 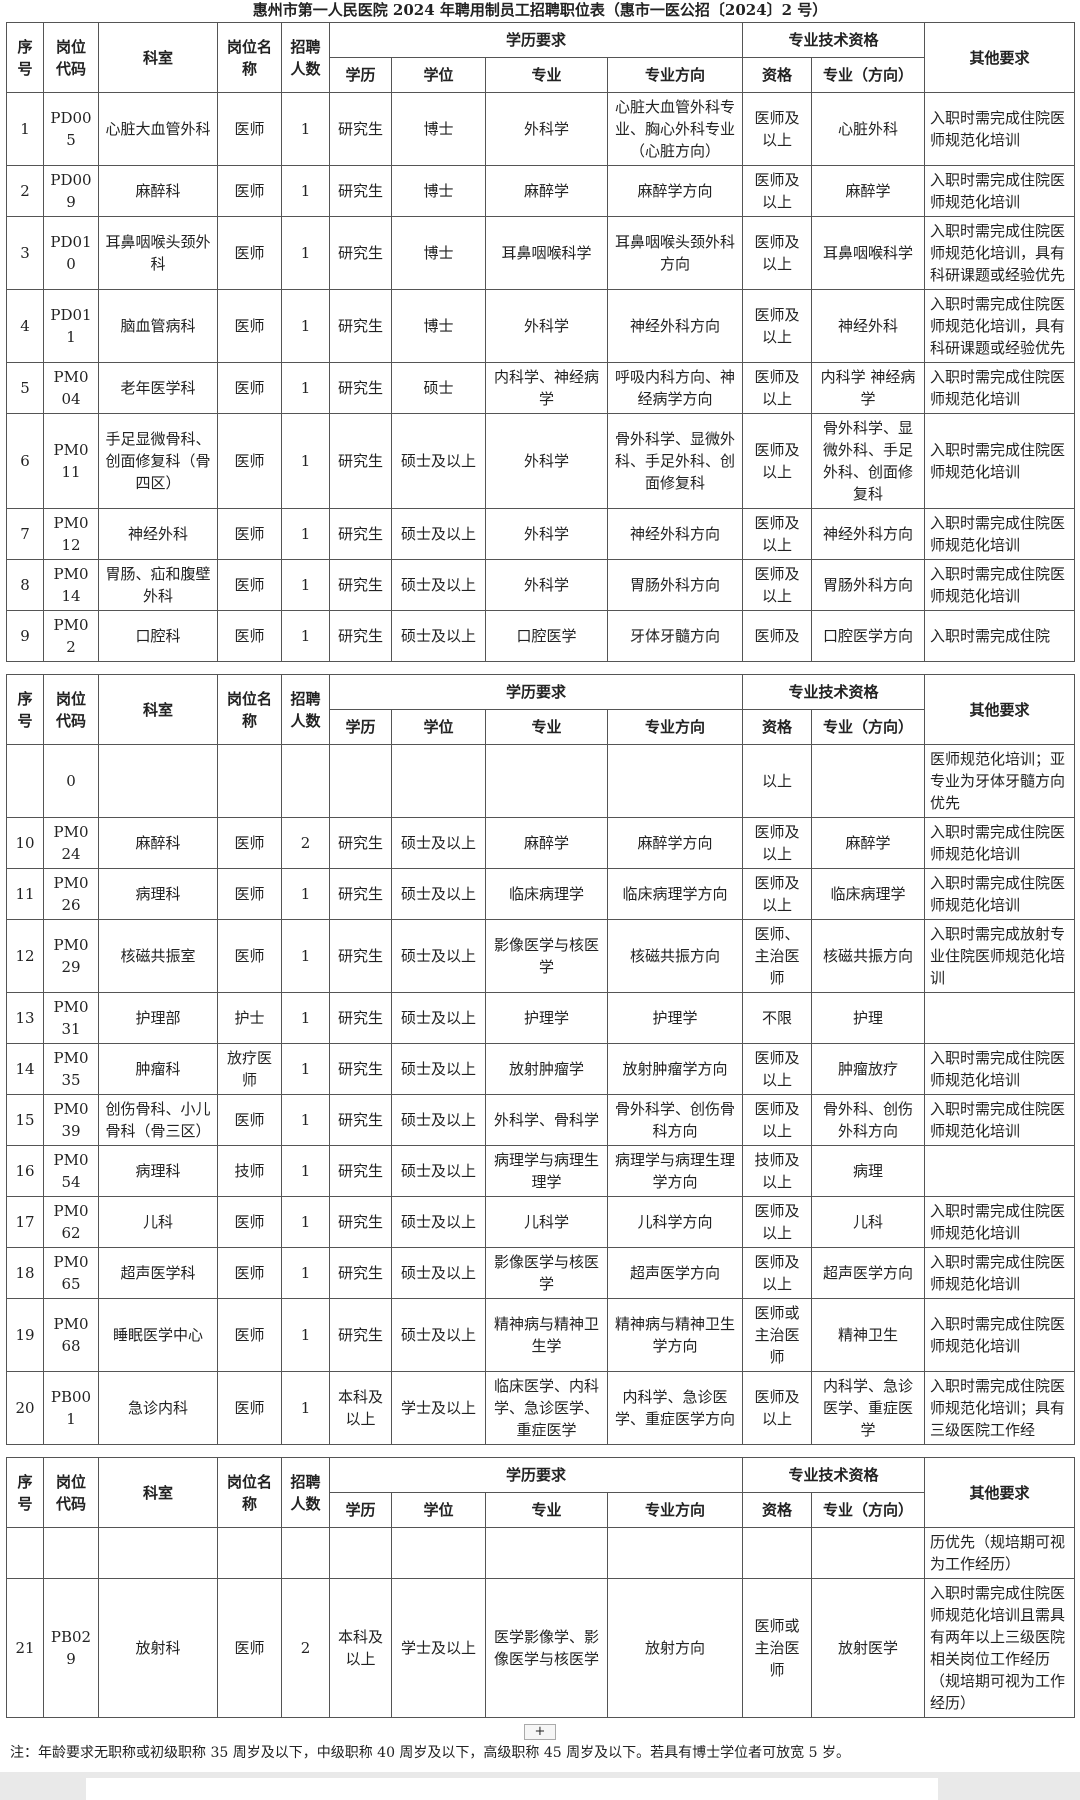 What do you see at coordinates (1000, 253) in the screenshot?
I see `table-cell: 入职时需完成住院医师规范化培训，具有科研课题或经验优先` at bounding box center [1000, 253].